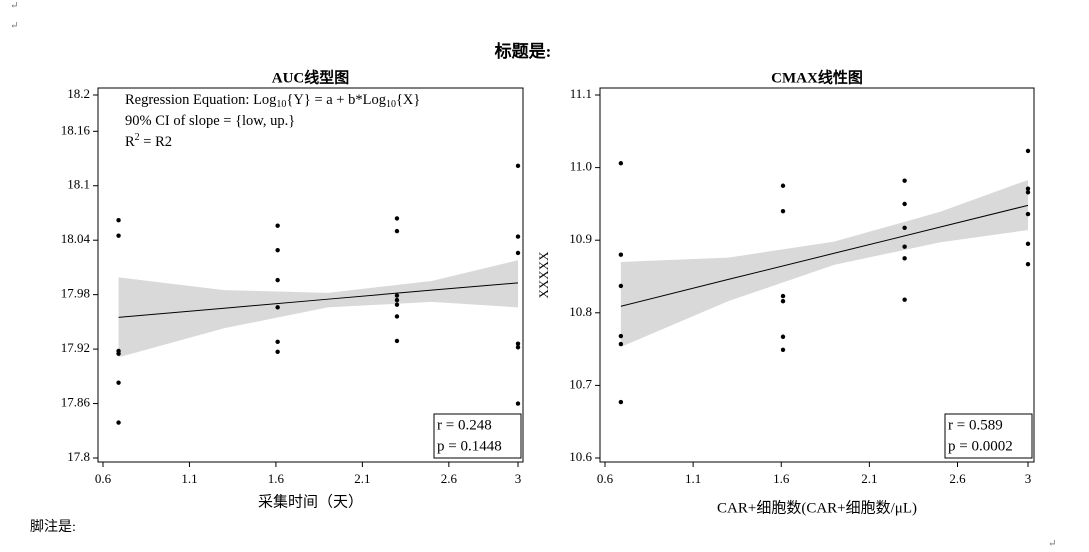  Describe the element at coordinates (408, 100) in the screenshot. I see `annotation-segment: {X}` at that location.